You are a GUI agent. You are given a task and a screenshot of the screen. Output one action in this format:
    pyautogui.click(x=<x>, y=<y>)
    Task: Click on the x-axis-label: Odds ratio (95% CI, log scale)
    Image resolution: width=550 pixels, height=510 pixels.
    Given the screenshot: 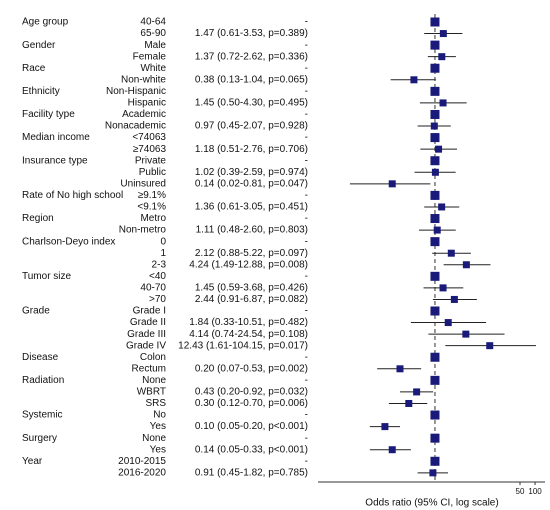 What is the action you would take?
    pyautogui.click(x=431, y=503)
    